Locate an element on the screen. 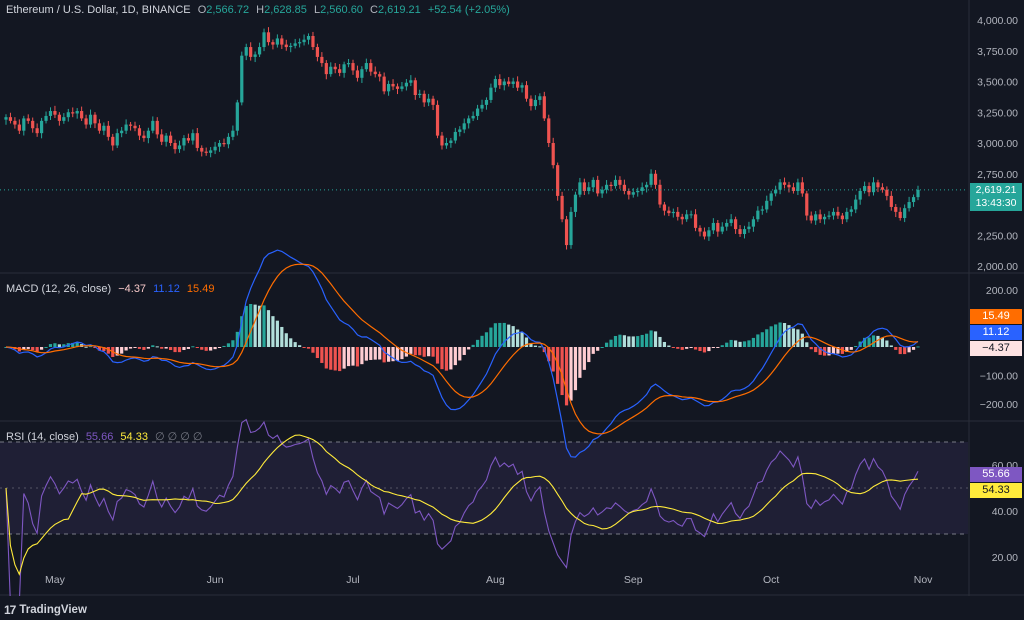  high-label: H is located at coordinates (260, 10).